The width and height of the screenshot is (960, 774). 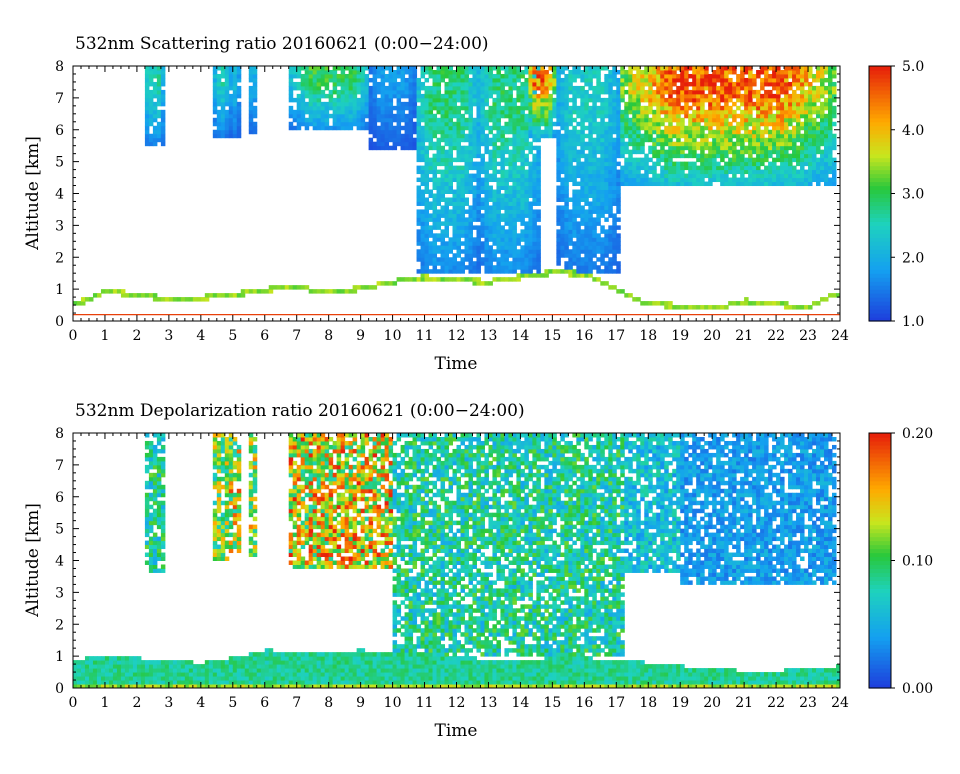 What do you see at coordinates (648, 336) in the screenshot?
I see `x-tick-label: 18` at bounding box center [648, 336].